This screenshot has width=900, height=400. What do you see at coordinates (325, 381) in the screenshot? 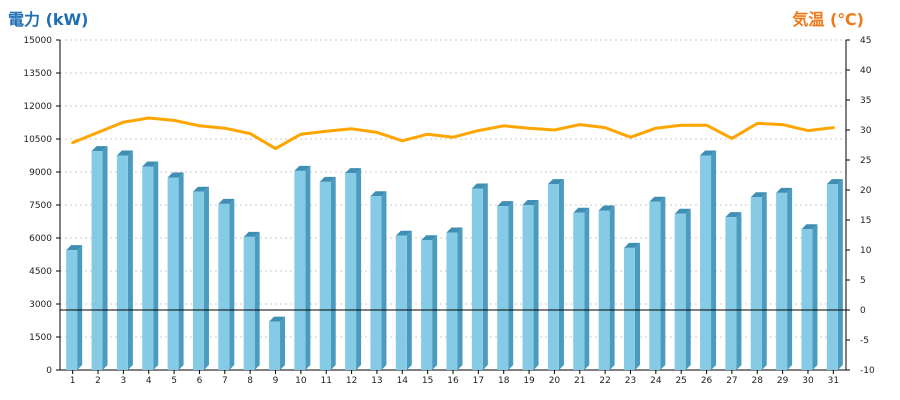
I see `x-tick-label: 11` at bounding box center [325, 381].